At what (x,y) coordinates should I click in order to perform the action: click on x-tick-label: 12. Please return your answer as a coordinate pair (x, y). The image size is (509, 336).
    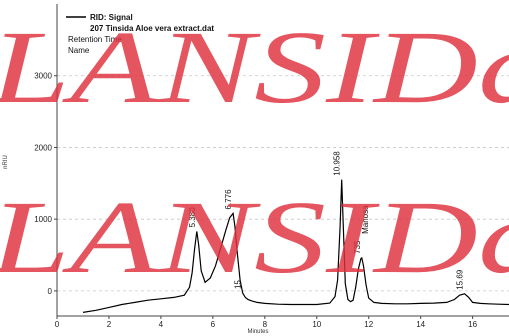
    Looking at the image, I should click on (368, 324).